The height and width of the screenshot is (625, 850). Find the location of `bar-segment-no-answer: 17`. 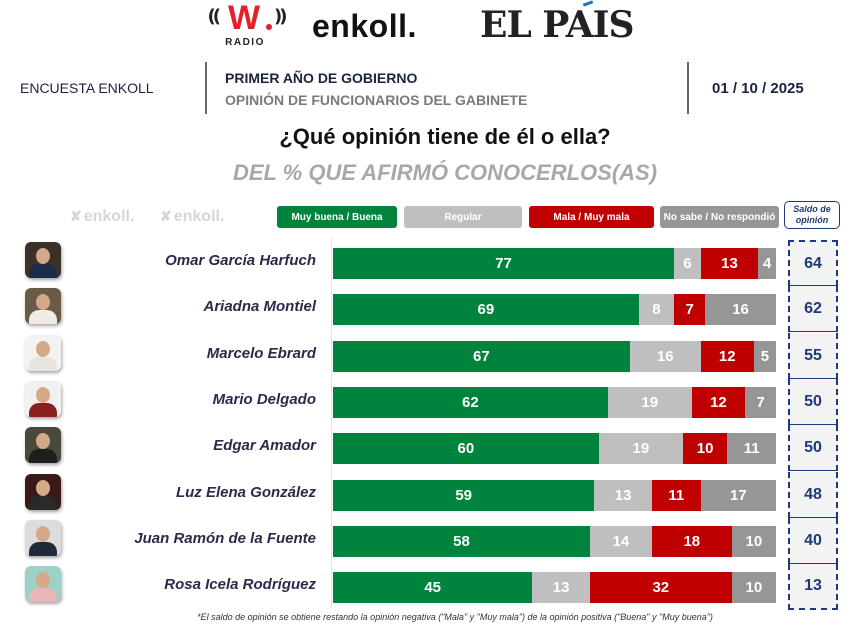

bar-segment-no-answer: 17 is located at coordinates (738, 495).